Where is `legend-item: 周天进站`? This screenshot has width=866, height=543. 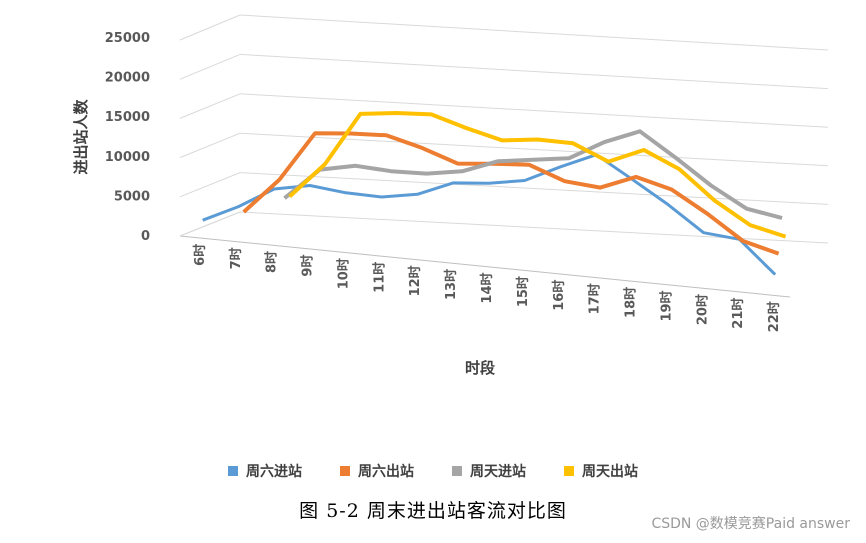 legend-item: 周天进站 is located at coordinates (489, 471).